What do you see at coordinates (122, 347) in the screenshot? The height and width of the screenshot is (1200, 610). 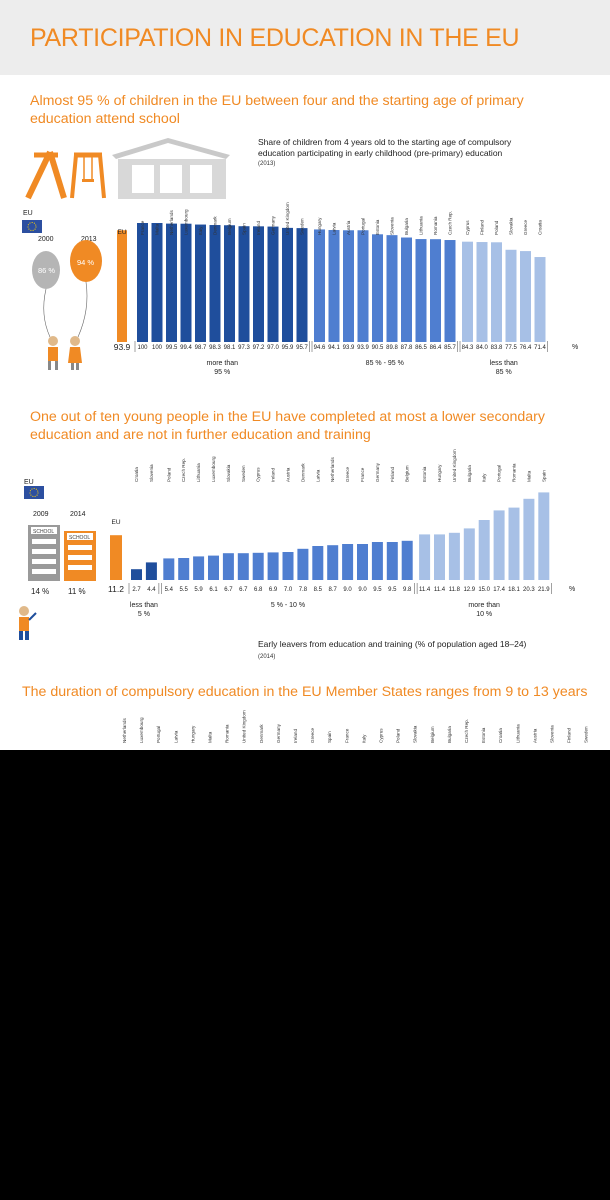 I see `eu-bar-value: 93.9` at bounding box center [122, 347].